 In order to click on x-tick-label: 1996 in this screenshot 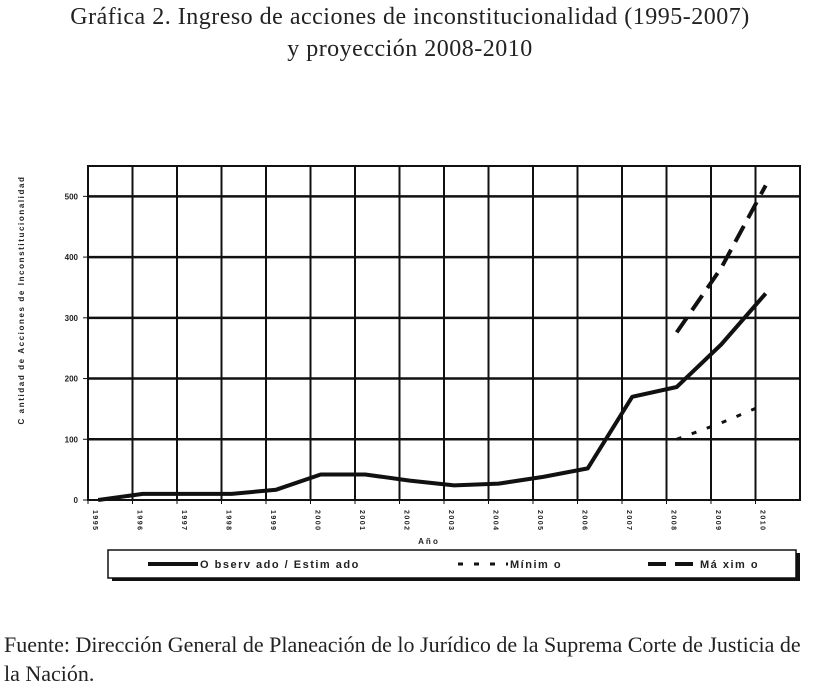, I will do `click(139, 521)`.